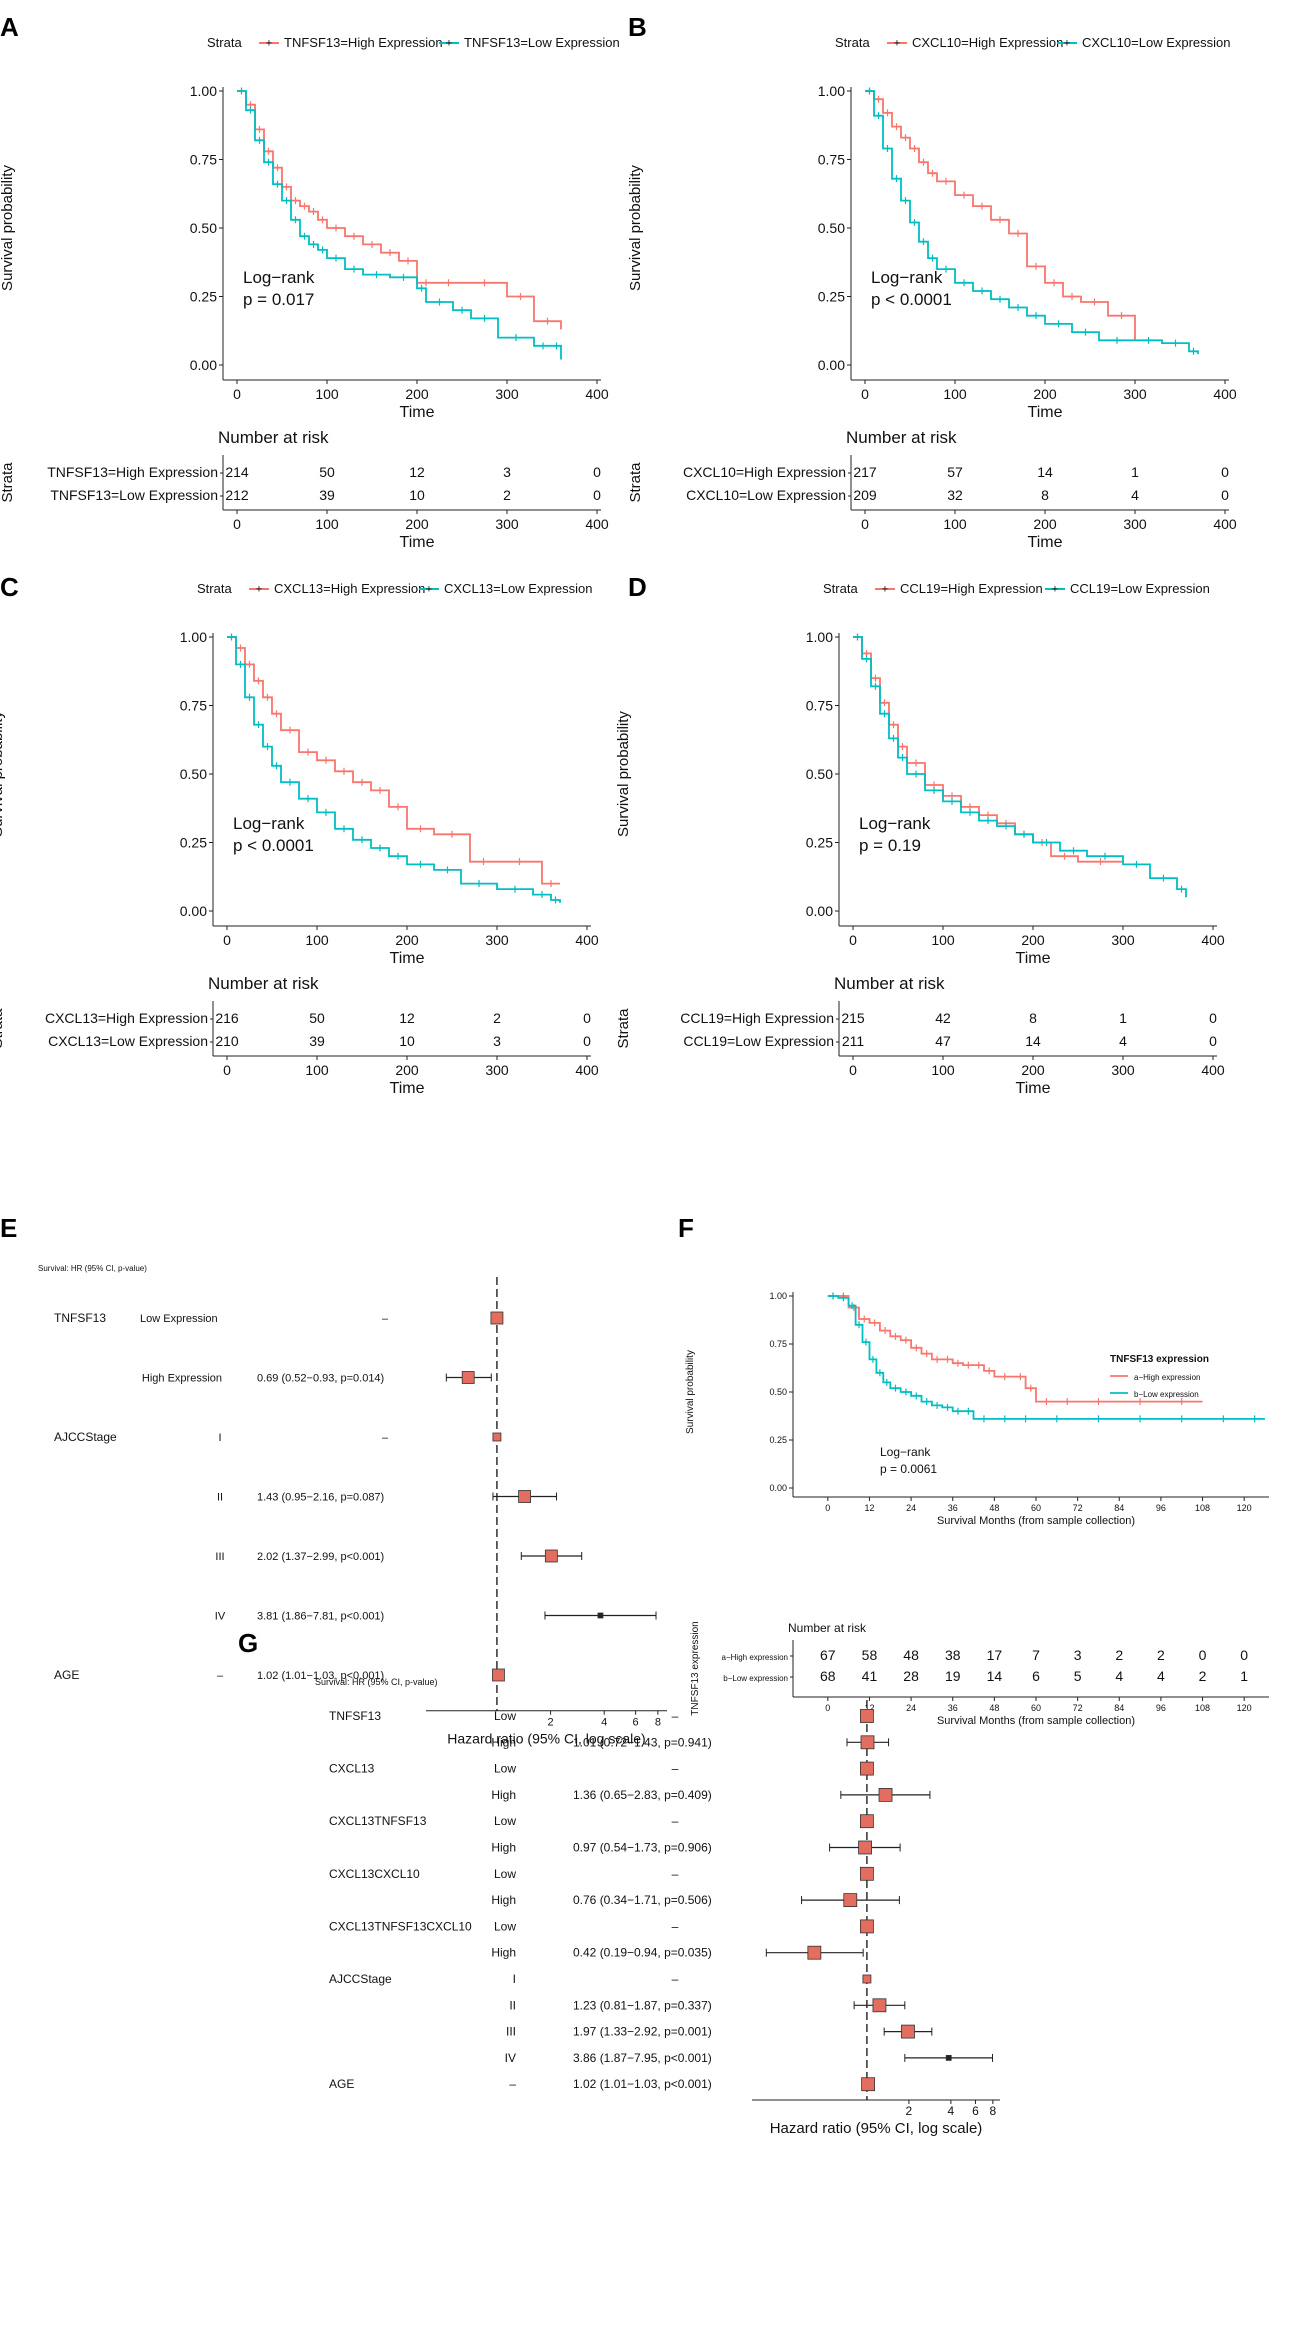 The width and height of the screenshot is (1299, 2332). Describe the element at coordinates (1119, 1508) in the screenshot. I see `x-tick-label: 84` at that location.